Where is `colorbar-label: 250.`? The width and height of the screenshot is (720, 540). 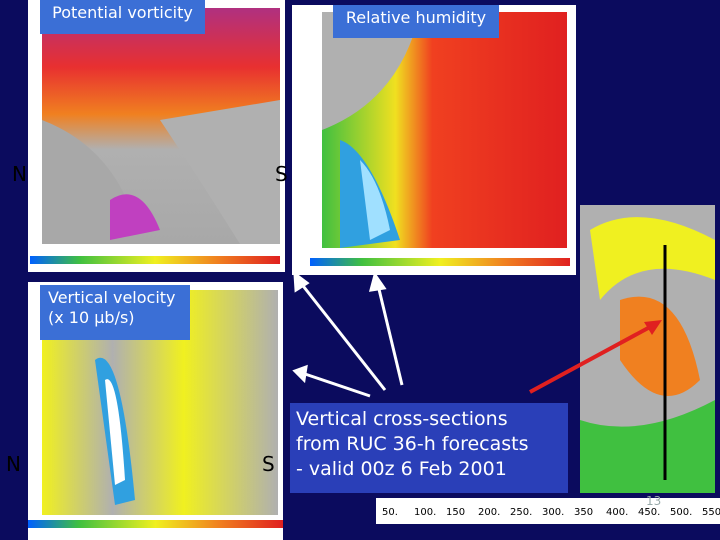
colorbar-label: 250. is located at coordinates (521, 512).